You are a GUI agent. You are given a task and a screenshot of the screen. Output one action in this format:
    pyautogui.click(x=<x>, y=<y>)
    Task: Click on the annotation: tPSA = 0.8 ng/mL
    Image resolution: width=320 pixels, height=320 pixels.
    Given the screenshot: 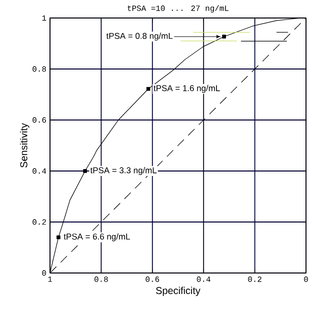 What is the action you would take?
    pyautogui.click(x=139, y=36)
    